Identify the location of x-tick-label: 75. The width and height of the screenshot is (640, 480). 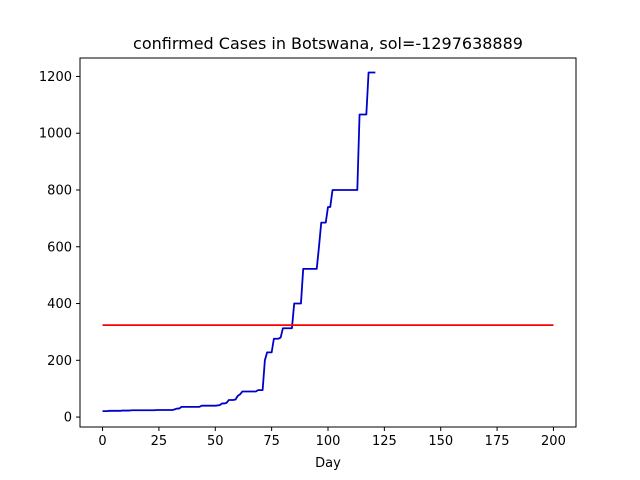
(271, 441).